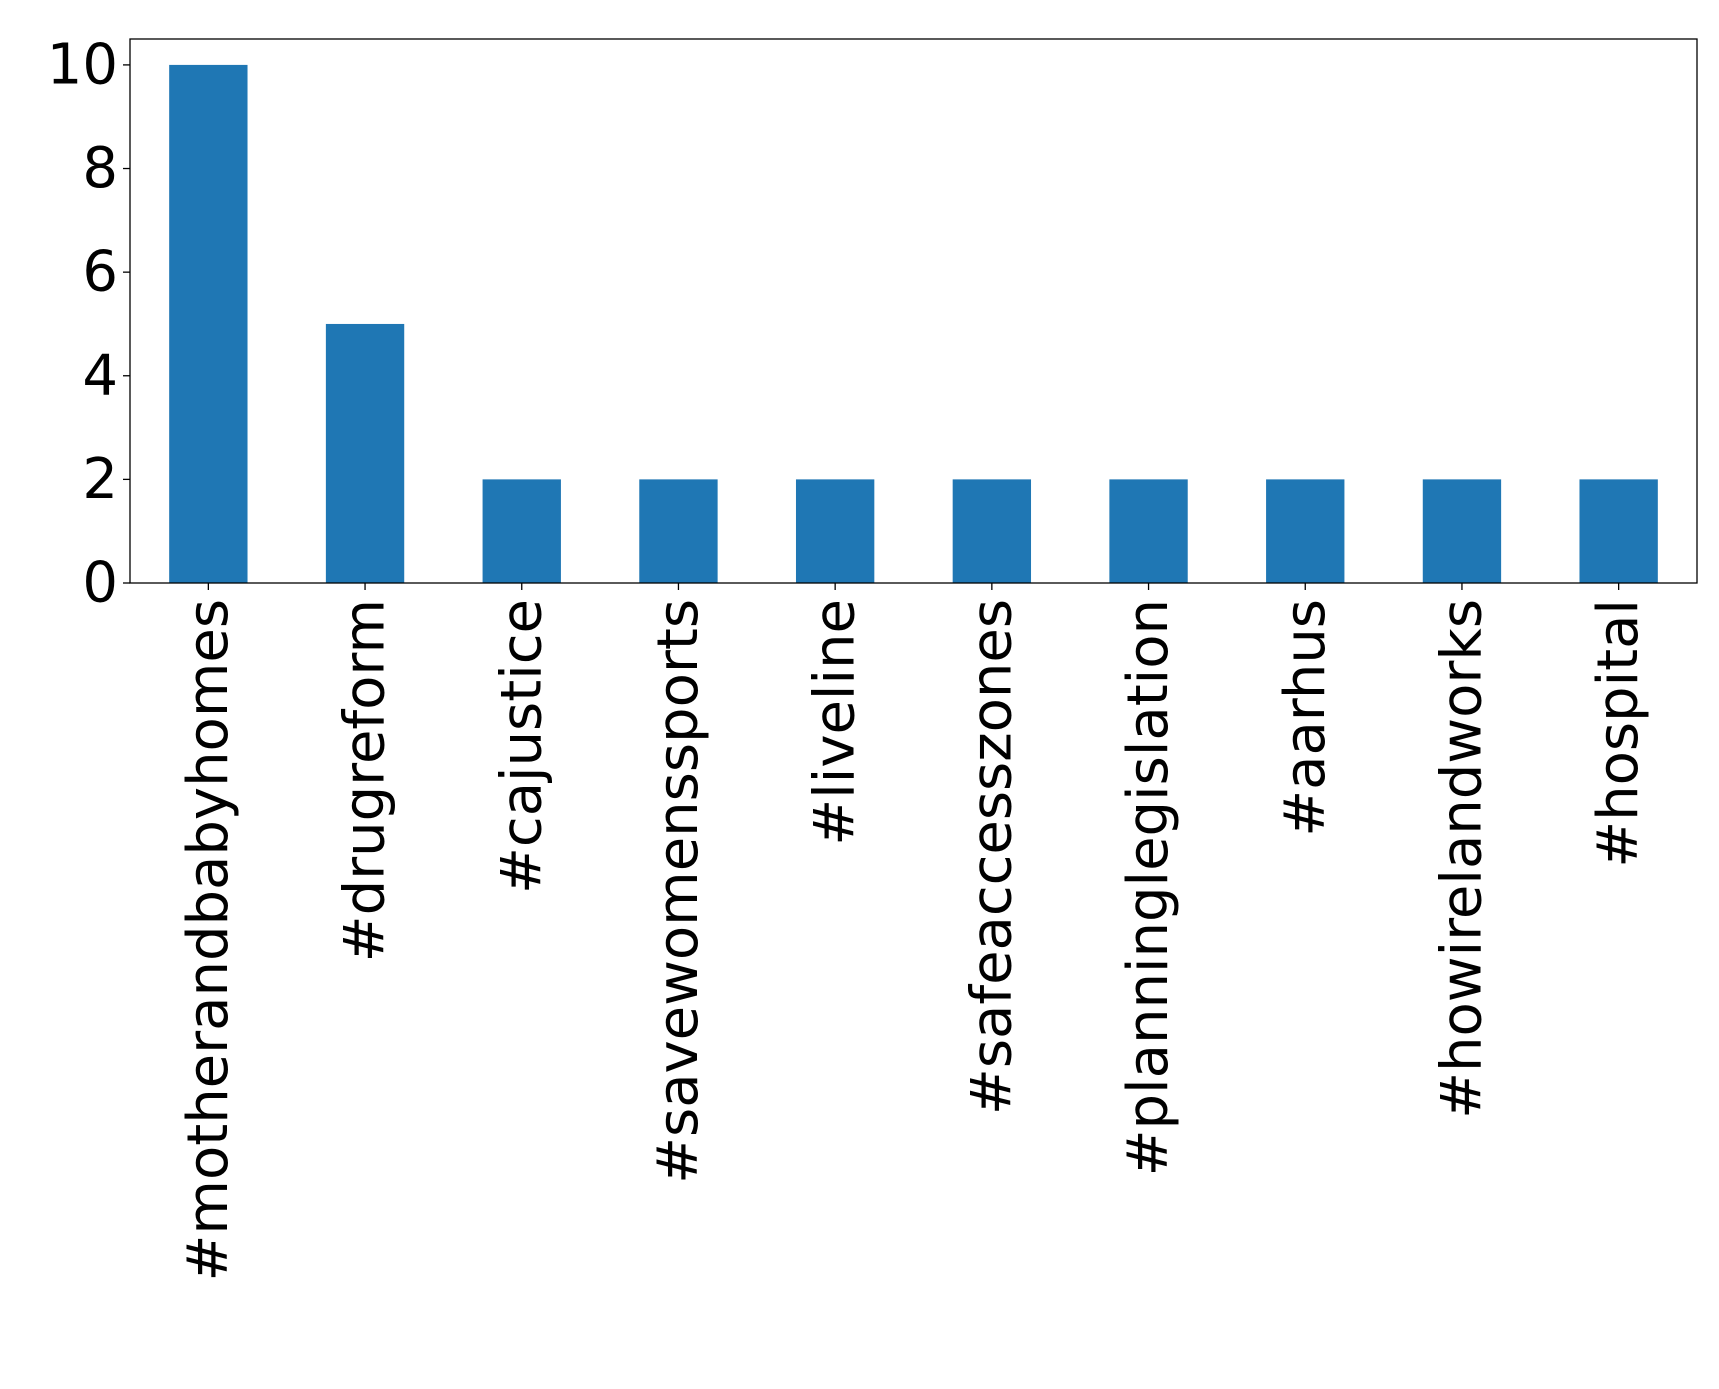 Image resolution: width=1719 pixels, height=1389 pixels. Describe the element at coordinates (1305, 718) in the screenshot. I see `x-tick-label: #aarhus` at that location.